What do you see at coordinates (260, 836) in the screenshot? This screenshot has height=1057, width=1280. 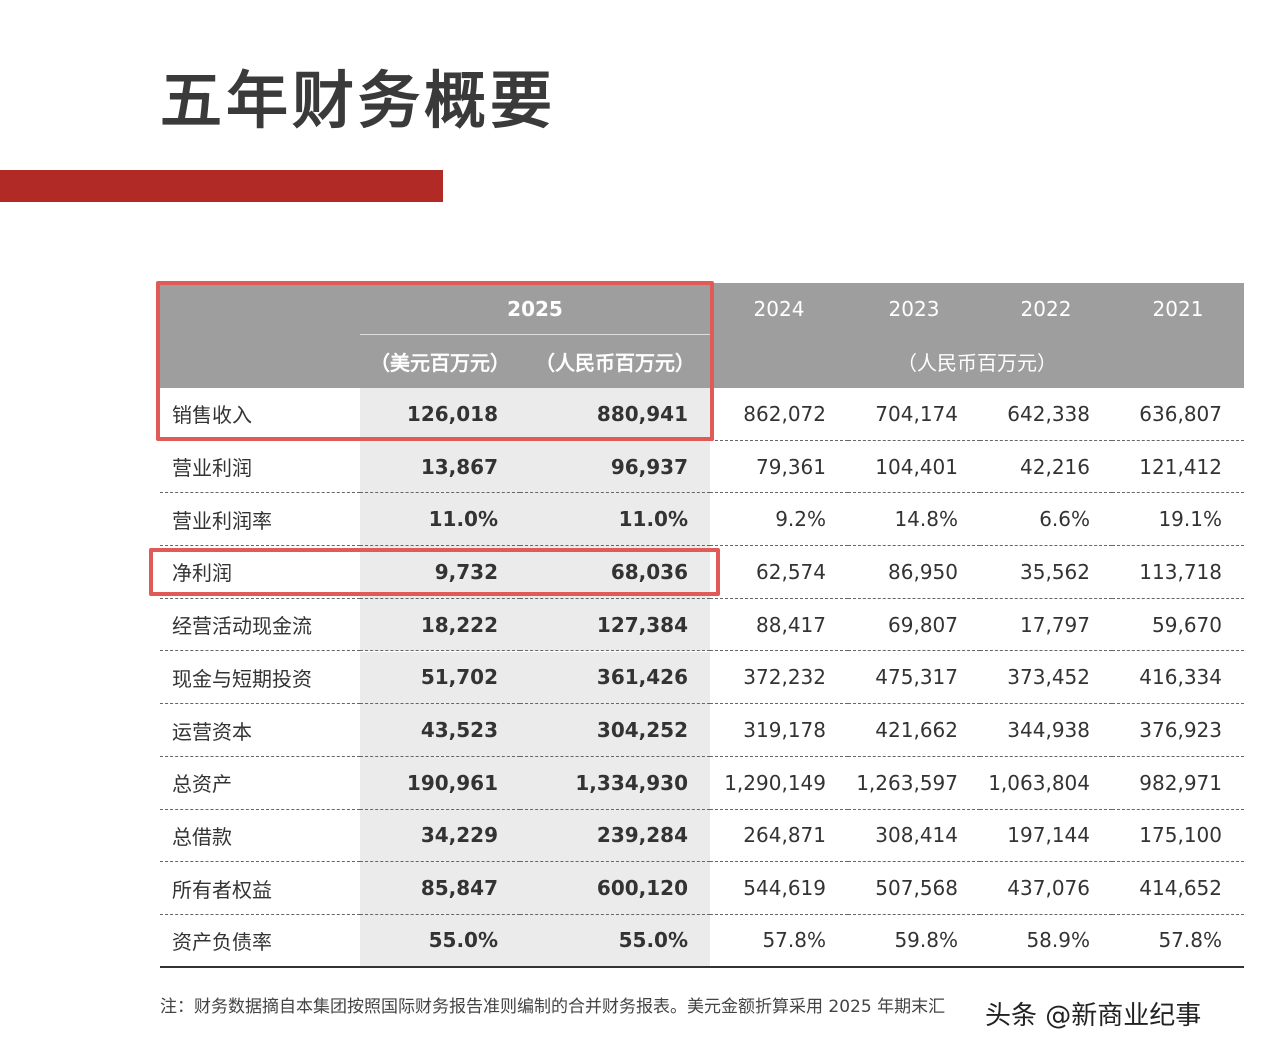 I see `row-label: 总借款` at bounding box center [260, 836].